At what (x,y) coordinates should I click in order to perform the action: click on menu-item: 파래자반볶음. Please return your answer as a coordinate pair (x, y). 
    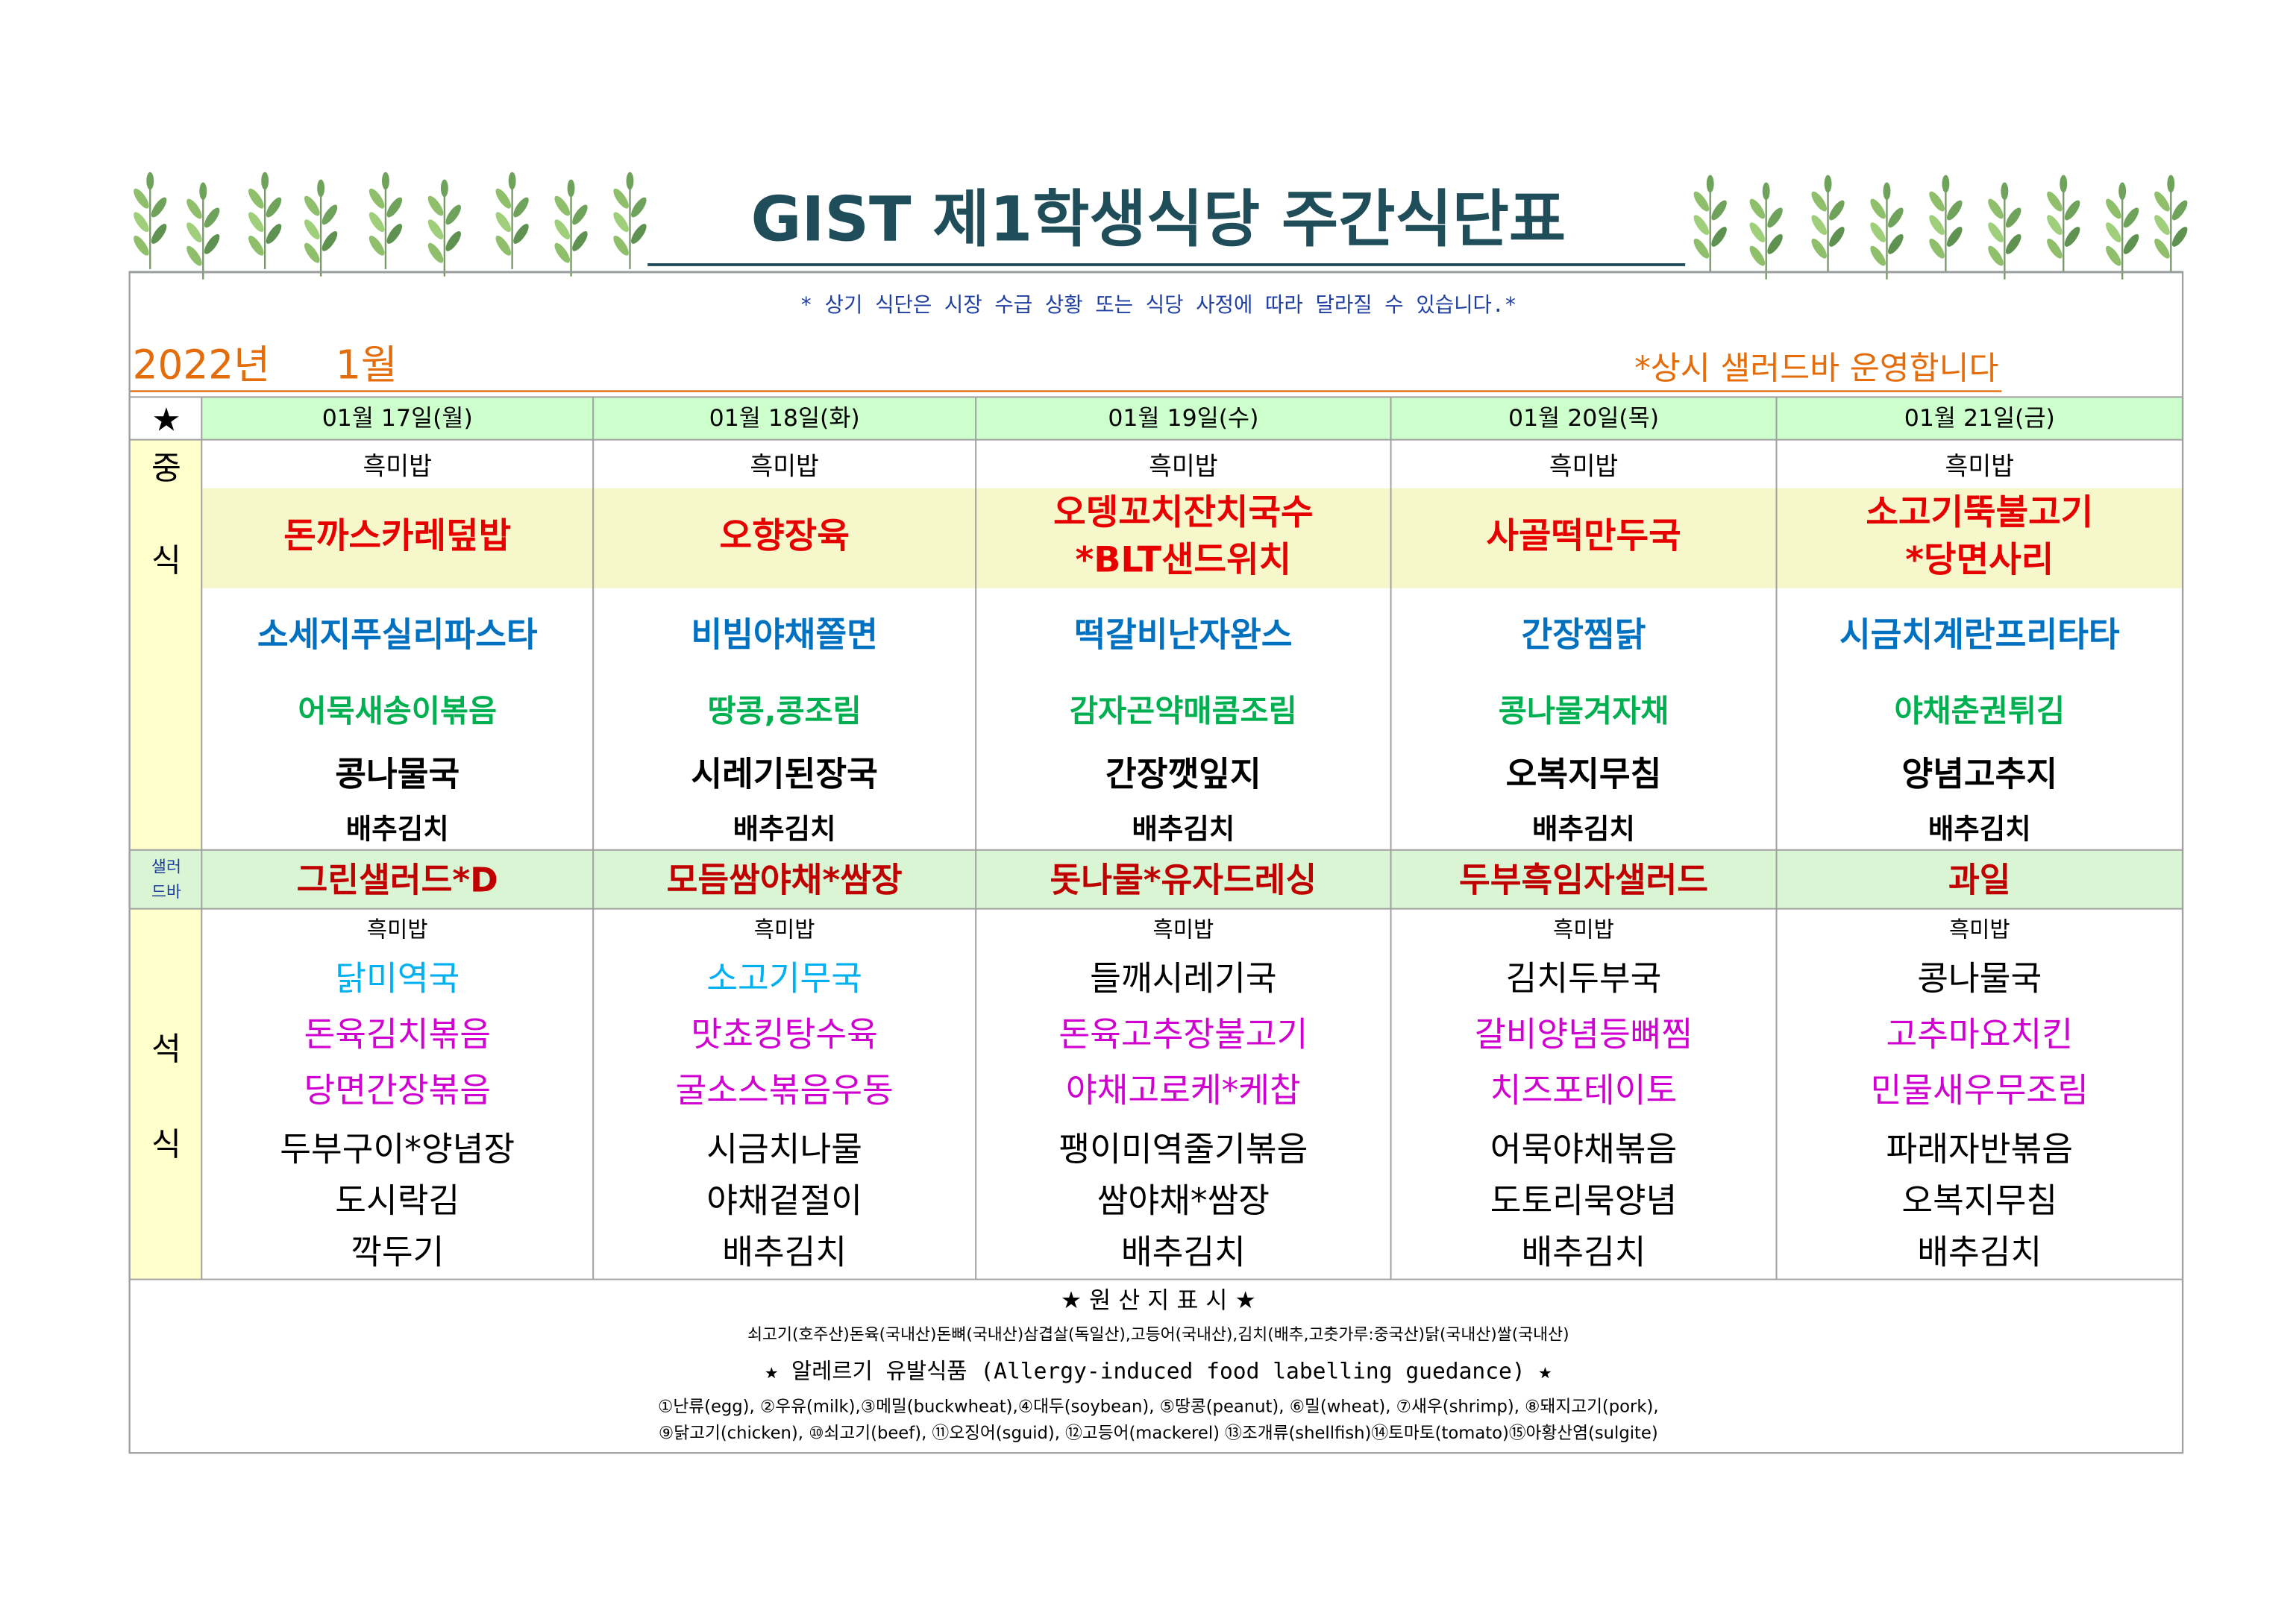
    Looking at the image, I should click on (1979, 1149).